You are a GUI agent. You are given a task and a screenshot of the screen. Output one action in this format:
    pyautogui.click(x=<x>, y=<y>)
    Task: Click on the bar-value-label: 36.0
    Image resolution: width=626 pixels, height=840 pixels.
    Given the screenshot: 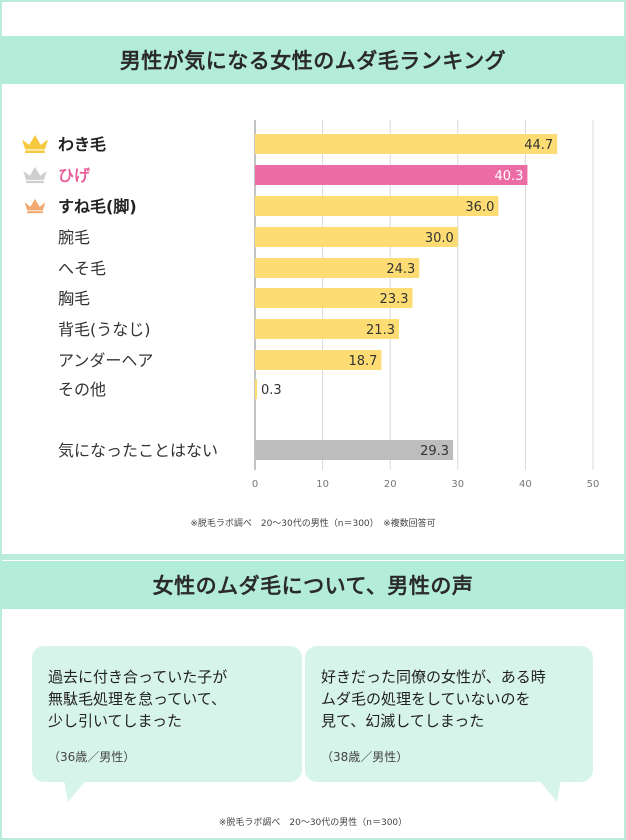 What is the action you would take?
    pyautogui.click(x=479, y=207)
    